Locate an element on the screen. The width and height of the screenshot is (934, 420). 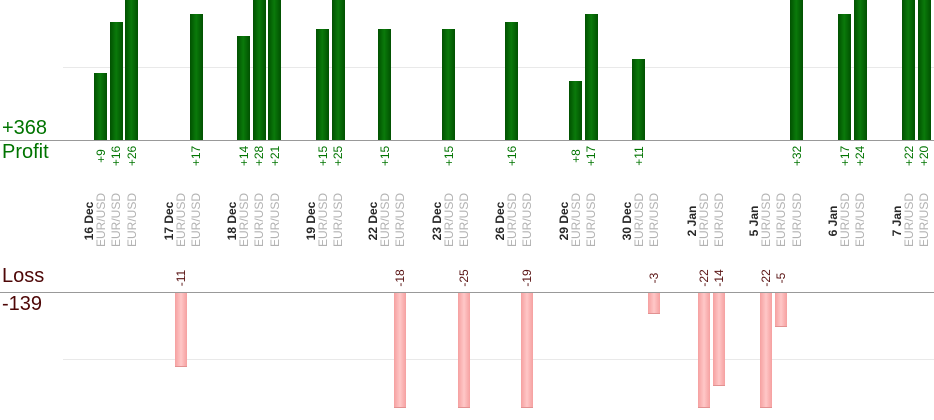
loss-value-label: -3 is located at coordinates (654, 278).